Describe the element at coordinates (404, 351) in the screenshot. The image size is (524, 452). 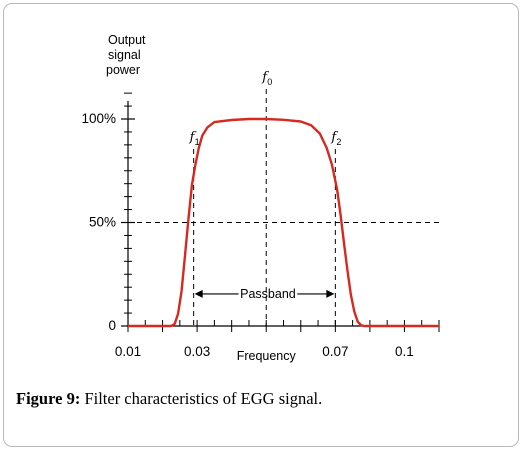
I see `x-tick-label: 0.1` at that location.